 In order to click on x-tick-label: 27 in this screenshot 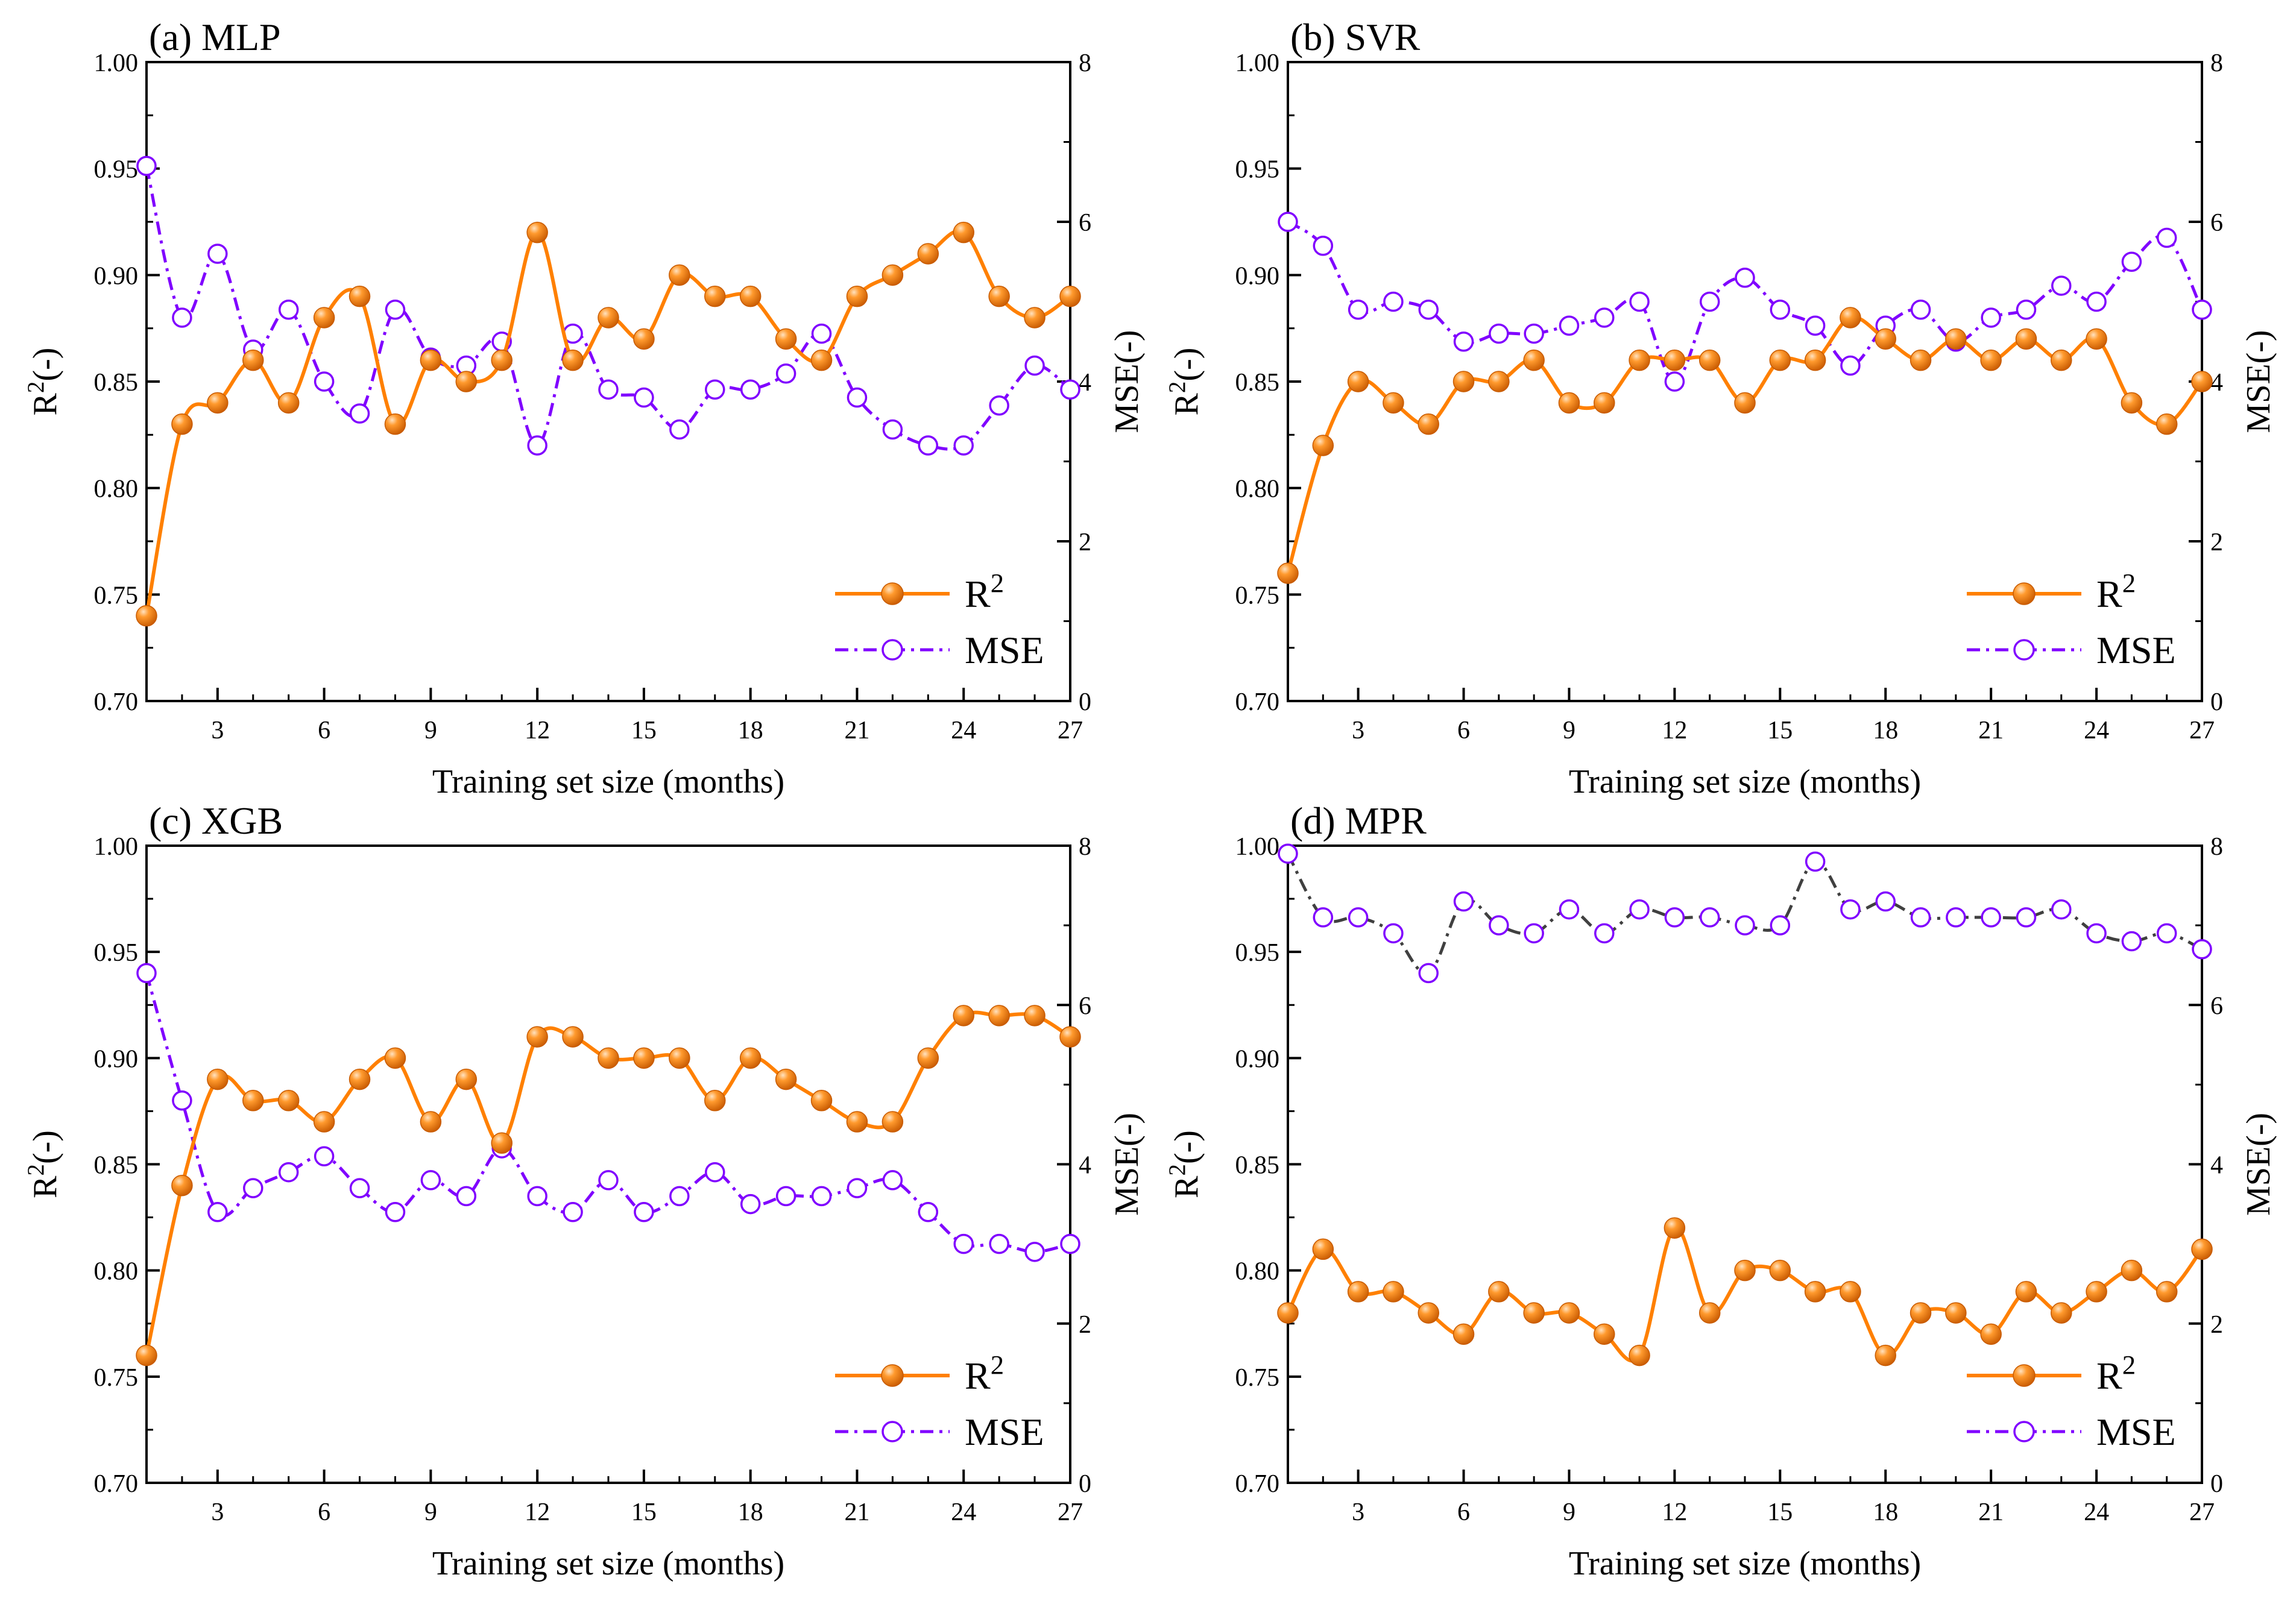, I will do `click(2202, 730)`.